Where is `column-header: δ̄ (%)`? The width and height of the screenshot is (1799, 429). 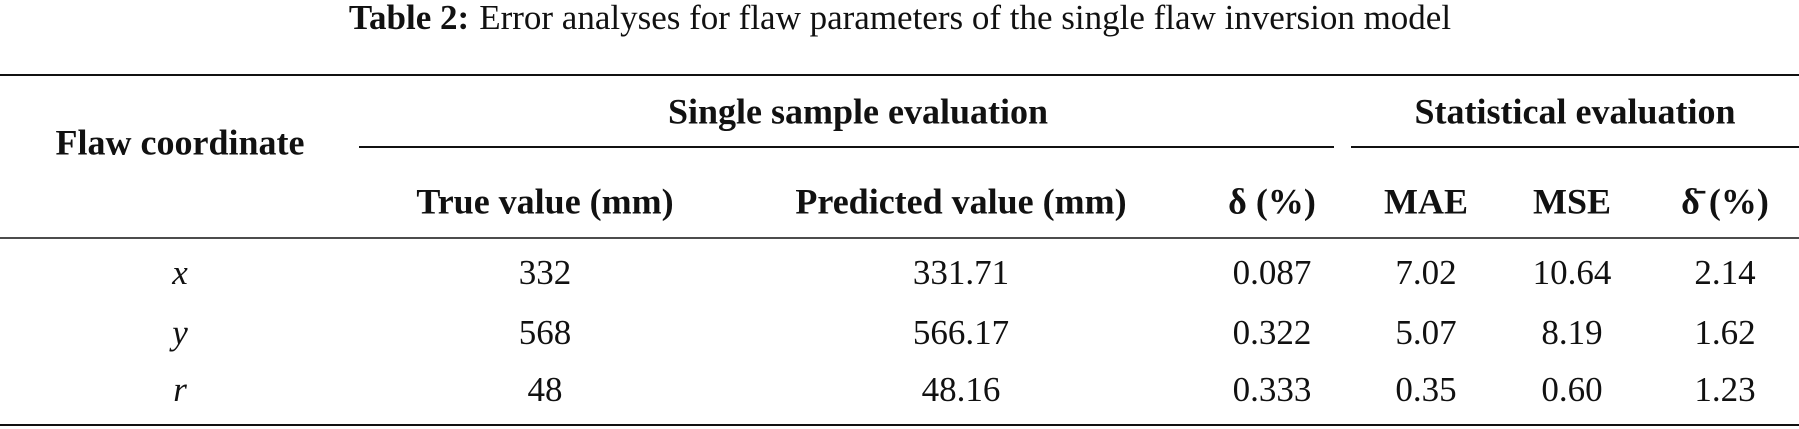 column-header: δ̄ (%) is located at coordinates (1725, 201).